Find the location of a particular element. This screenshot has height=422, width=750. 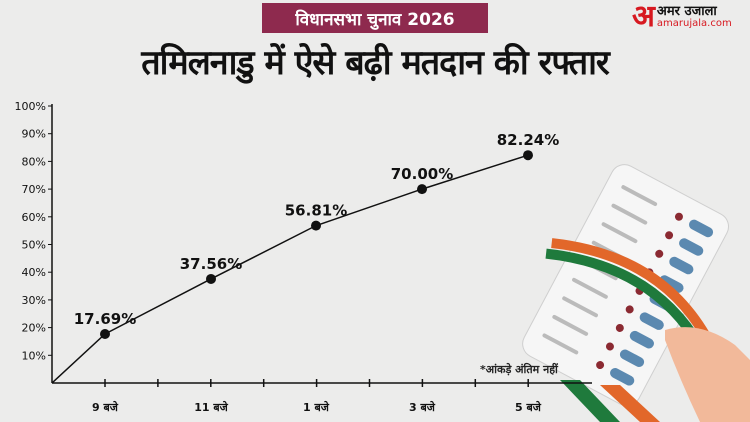

footnote: *आंकड़े अंतिम नहीं is located at coordinates (519, 369).